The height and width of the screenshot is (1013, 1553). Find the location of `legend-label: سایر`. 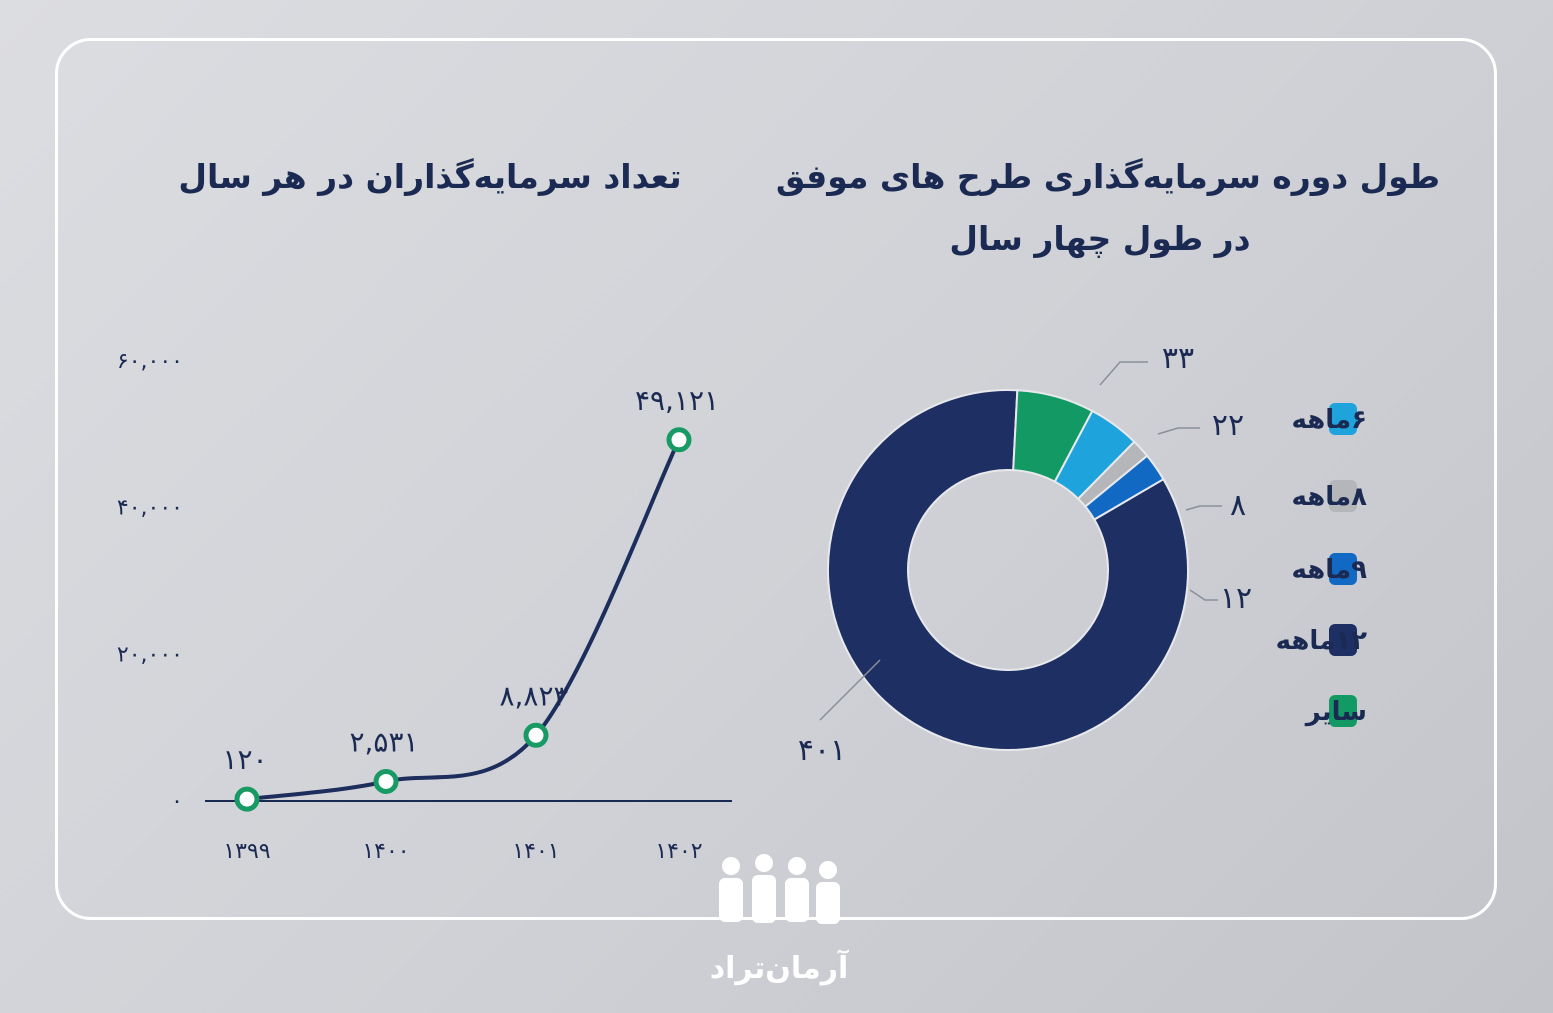

legend-label: سایر is located at coordinates (1335, 712).